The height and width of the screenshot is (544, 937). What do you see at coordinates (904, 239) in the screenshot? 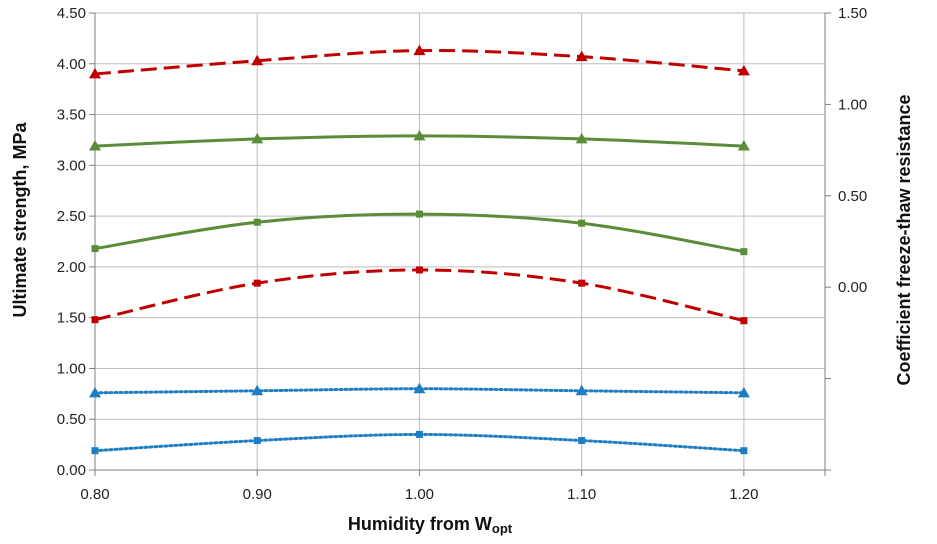
I see `y-axis-right-title: Coefficient freeze-thaw resistance` at bounding box center [904, 239].